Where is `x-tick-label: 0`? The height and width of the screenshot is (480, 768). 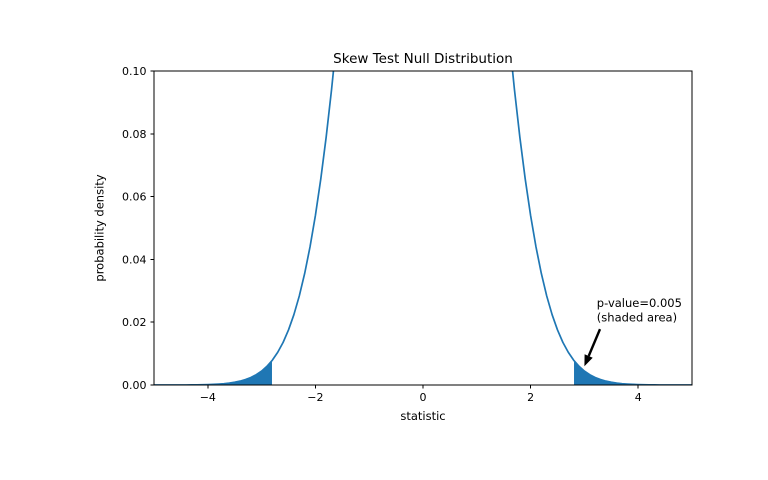
x-tick-label: 0 is located at coordinates (423, 397).